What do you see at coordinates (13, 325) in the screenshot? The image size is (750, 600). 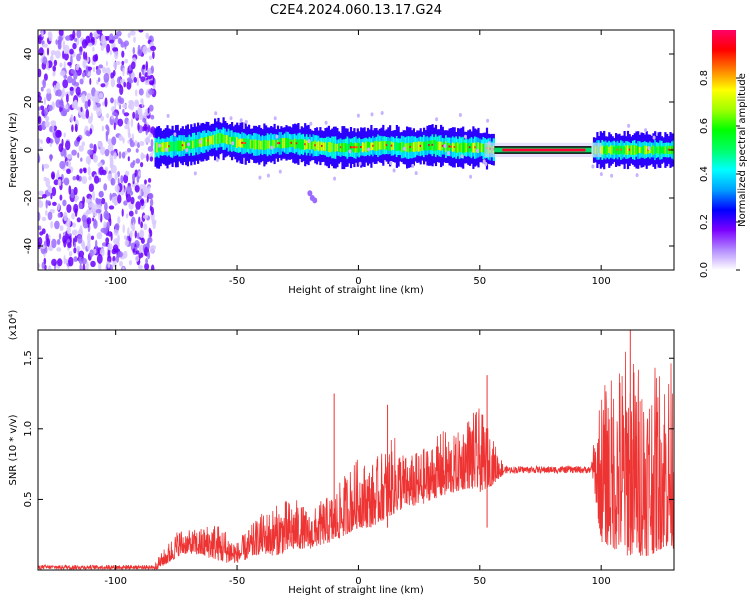 I see `snr-y-scale-label: (x10⁴)` at bounding box center [13, 325].